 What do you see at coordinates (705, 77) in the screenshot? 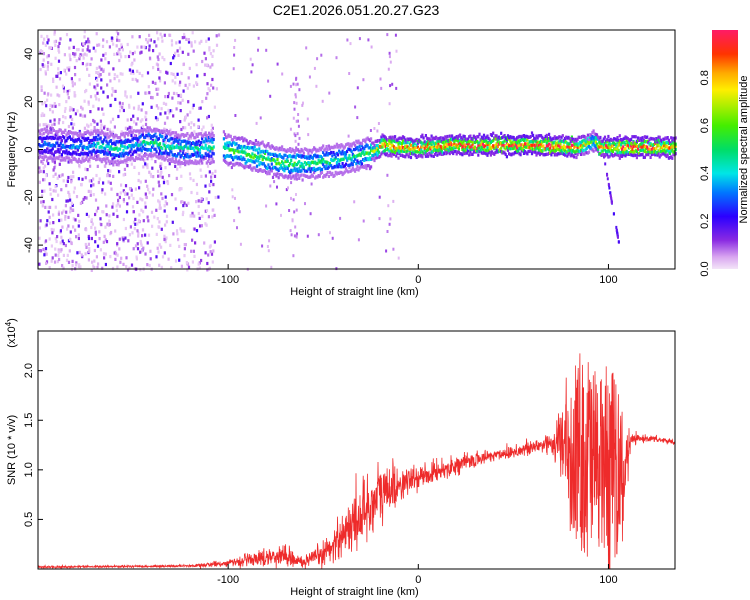
I see `colorbar-tick-label: 0.8` at bounding box center [705, 77].